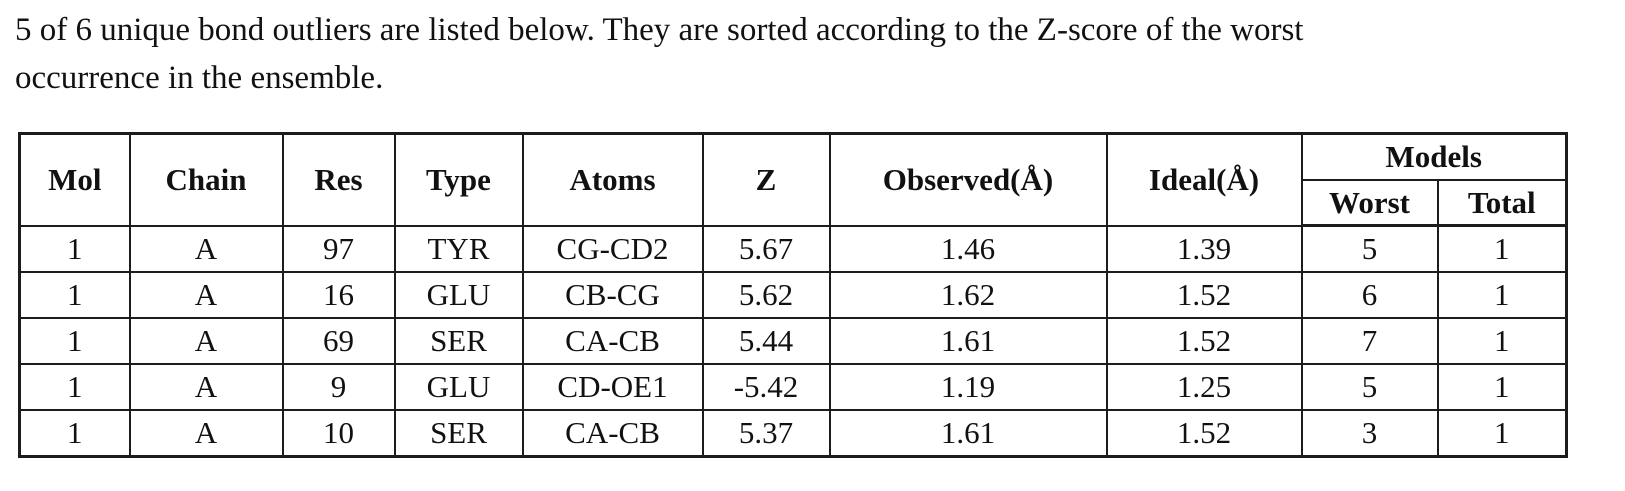 The width and height of the screenshot is (1625, 491). Describe the element at coordinates (612, 295) in the screenshot. I see `cell-atoms: CB-CG` at that location.